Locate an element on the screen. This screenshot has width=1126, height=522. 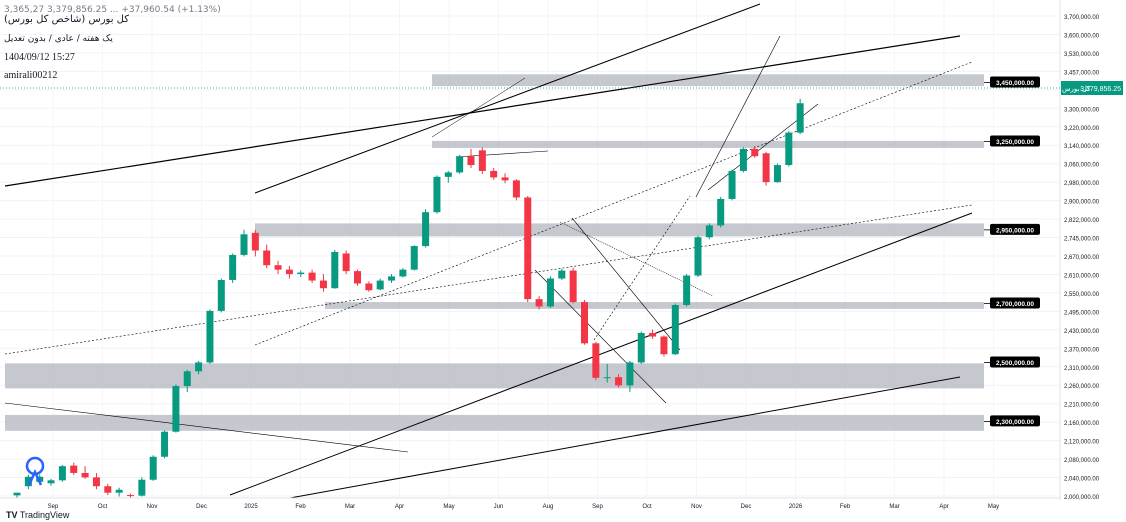
price-tick-label: 2,040,000.00 is located at coordinates (1082, 480).